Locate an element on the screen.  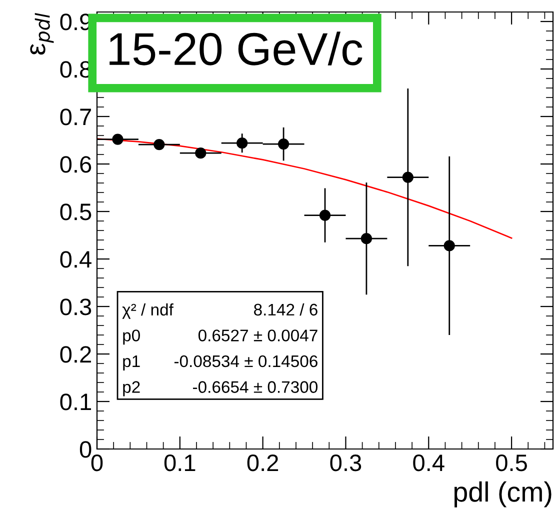
x-tick-label: 0.5 is located at coordinates (511, 463).